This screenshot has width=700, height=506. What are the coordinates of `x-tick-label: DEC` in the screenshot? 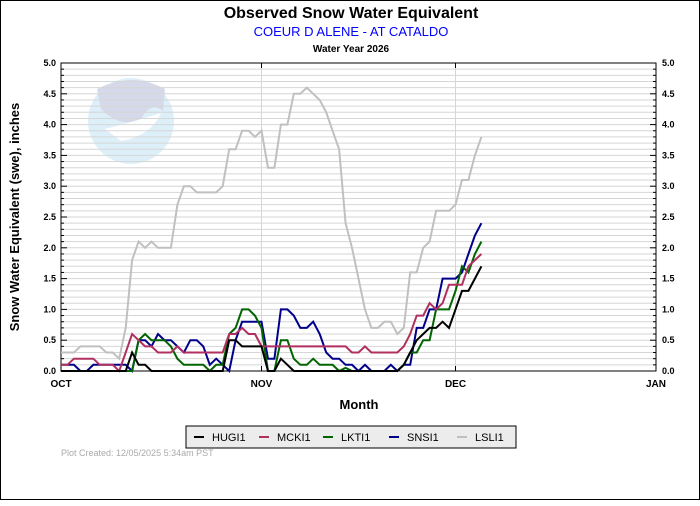 It's located at (455, 384).